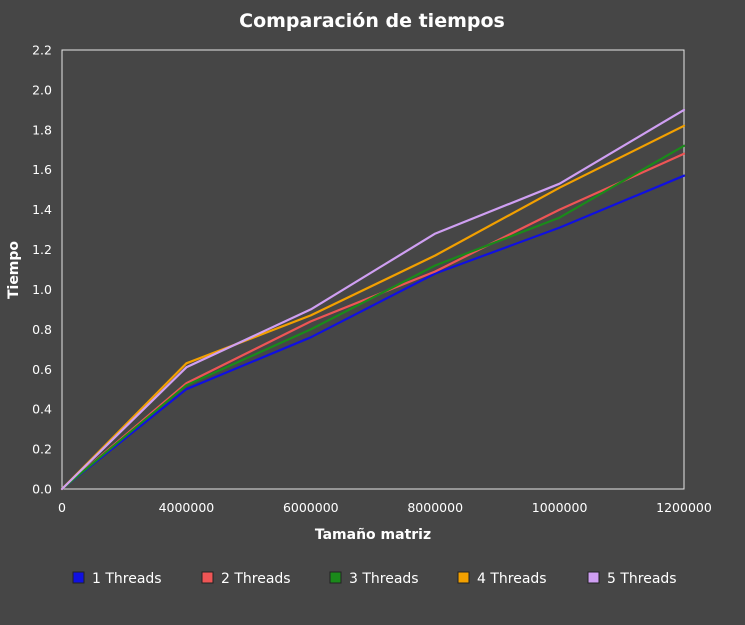 The image size is (745, 625). Describe the element at coordinates (642, 579) in the screenshot. I see `legend-label: 5 Threads` at that location.